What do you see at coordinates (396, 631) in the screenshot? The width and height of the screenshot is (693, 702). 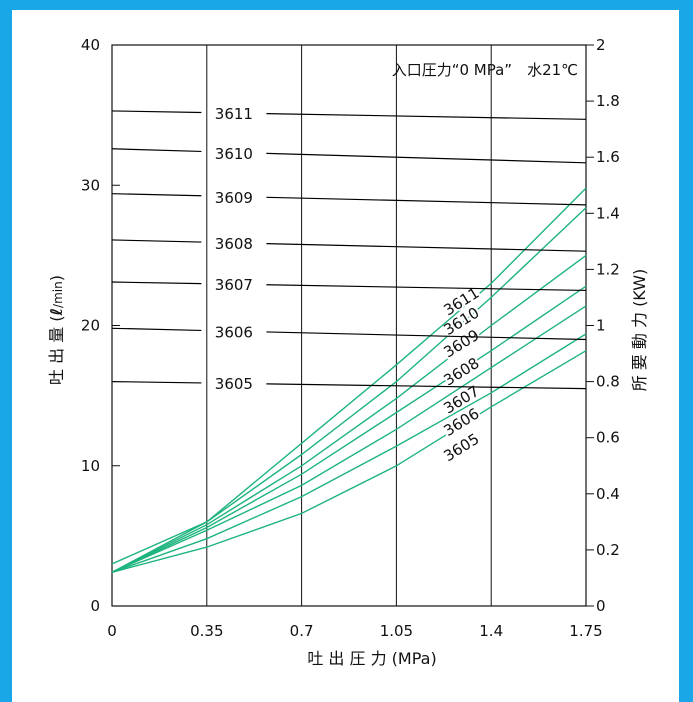 I see `x-tick-label: 1.05` at bounding box center [396, 631].